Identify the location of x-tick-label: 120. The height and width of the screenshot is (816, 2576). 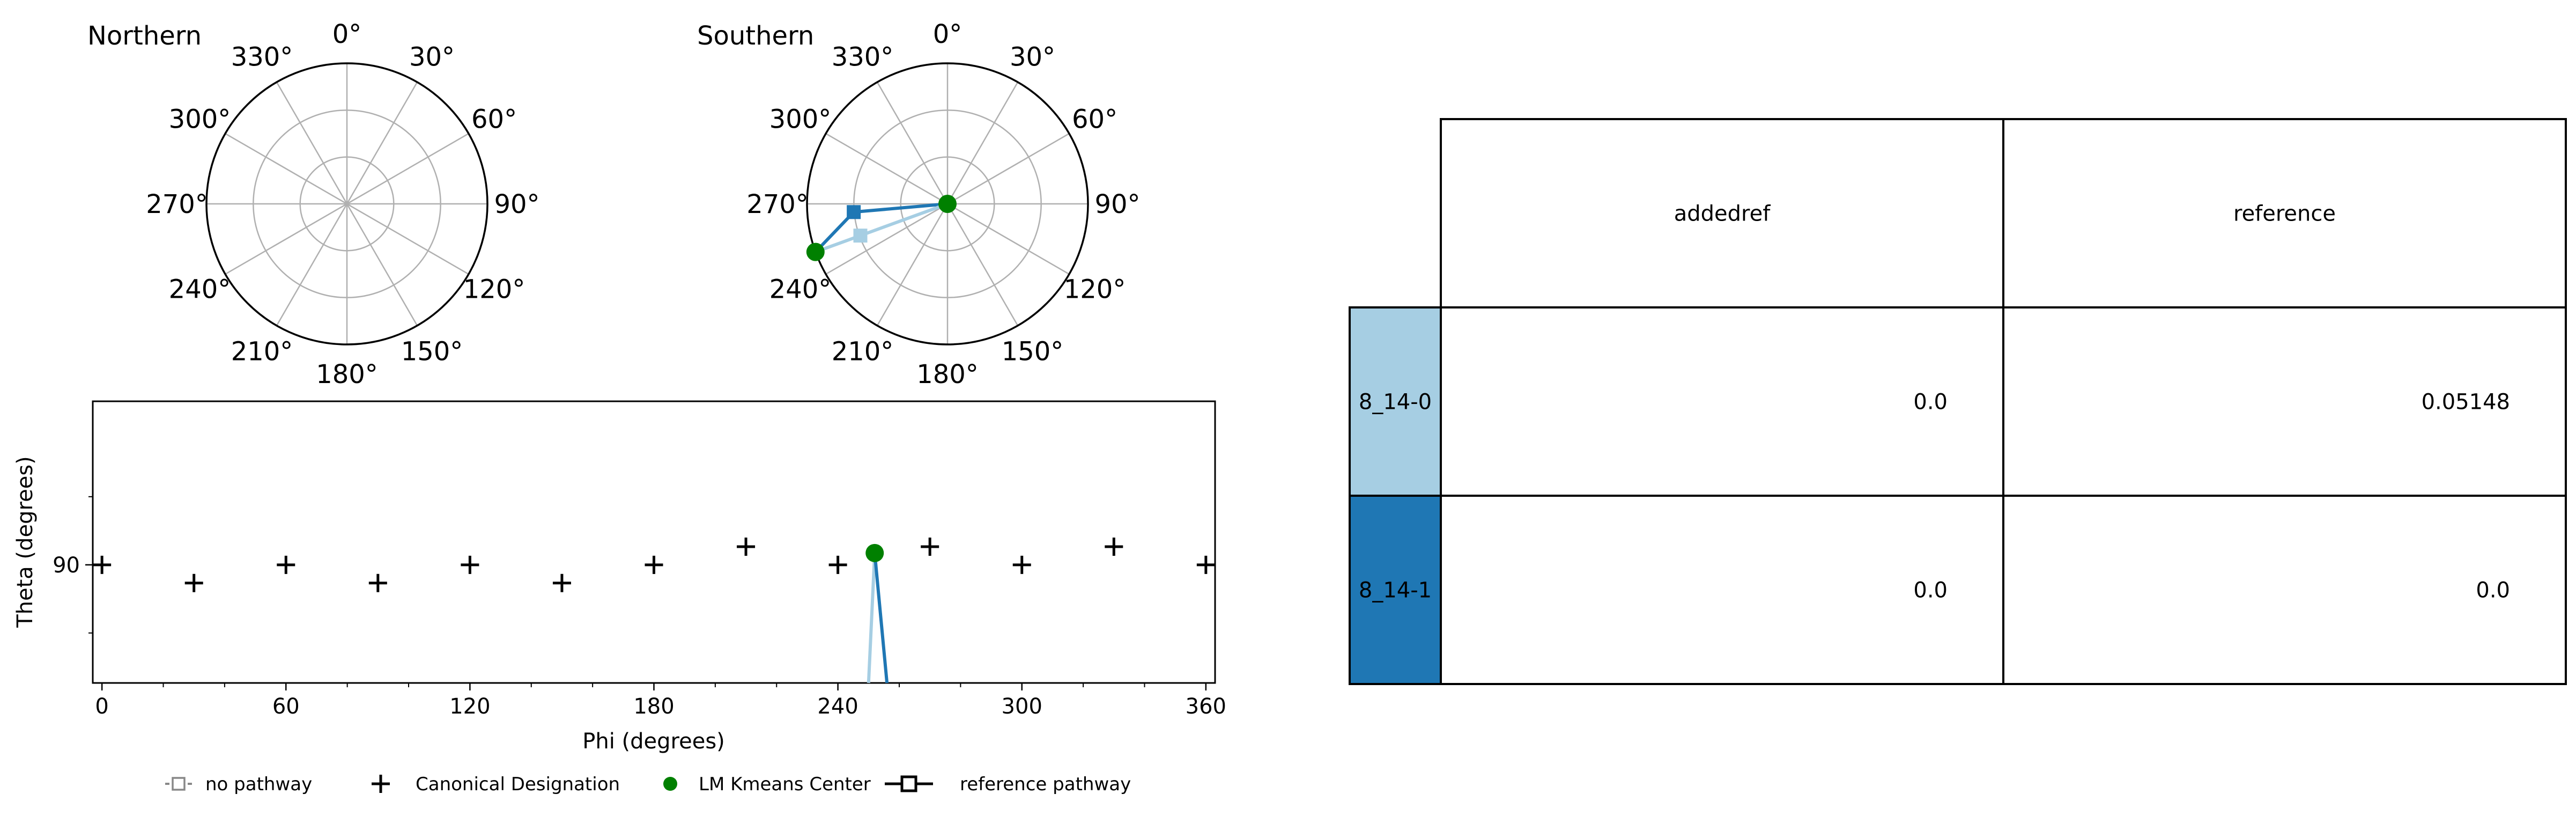
(469, 706).